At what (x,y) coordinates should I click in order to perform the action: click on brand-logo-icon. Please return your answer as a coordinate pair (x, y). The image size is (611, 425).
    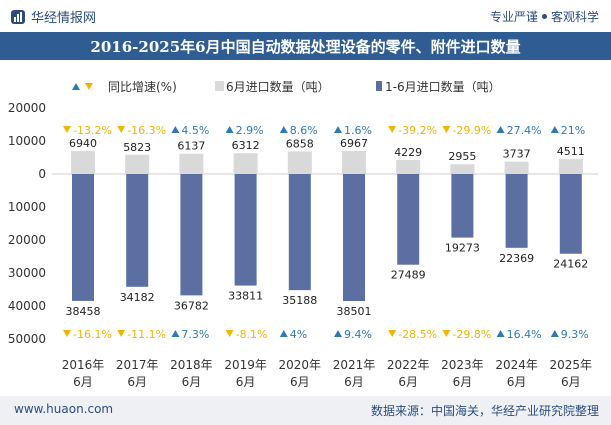
    Looking at the image, I should click on (18, 16).